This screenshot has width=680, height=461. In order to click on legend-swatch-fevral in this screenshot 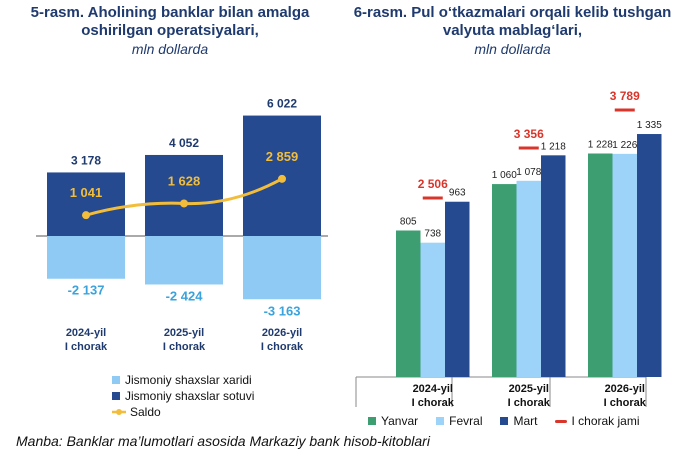, I will do `click(440, 421)`.